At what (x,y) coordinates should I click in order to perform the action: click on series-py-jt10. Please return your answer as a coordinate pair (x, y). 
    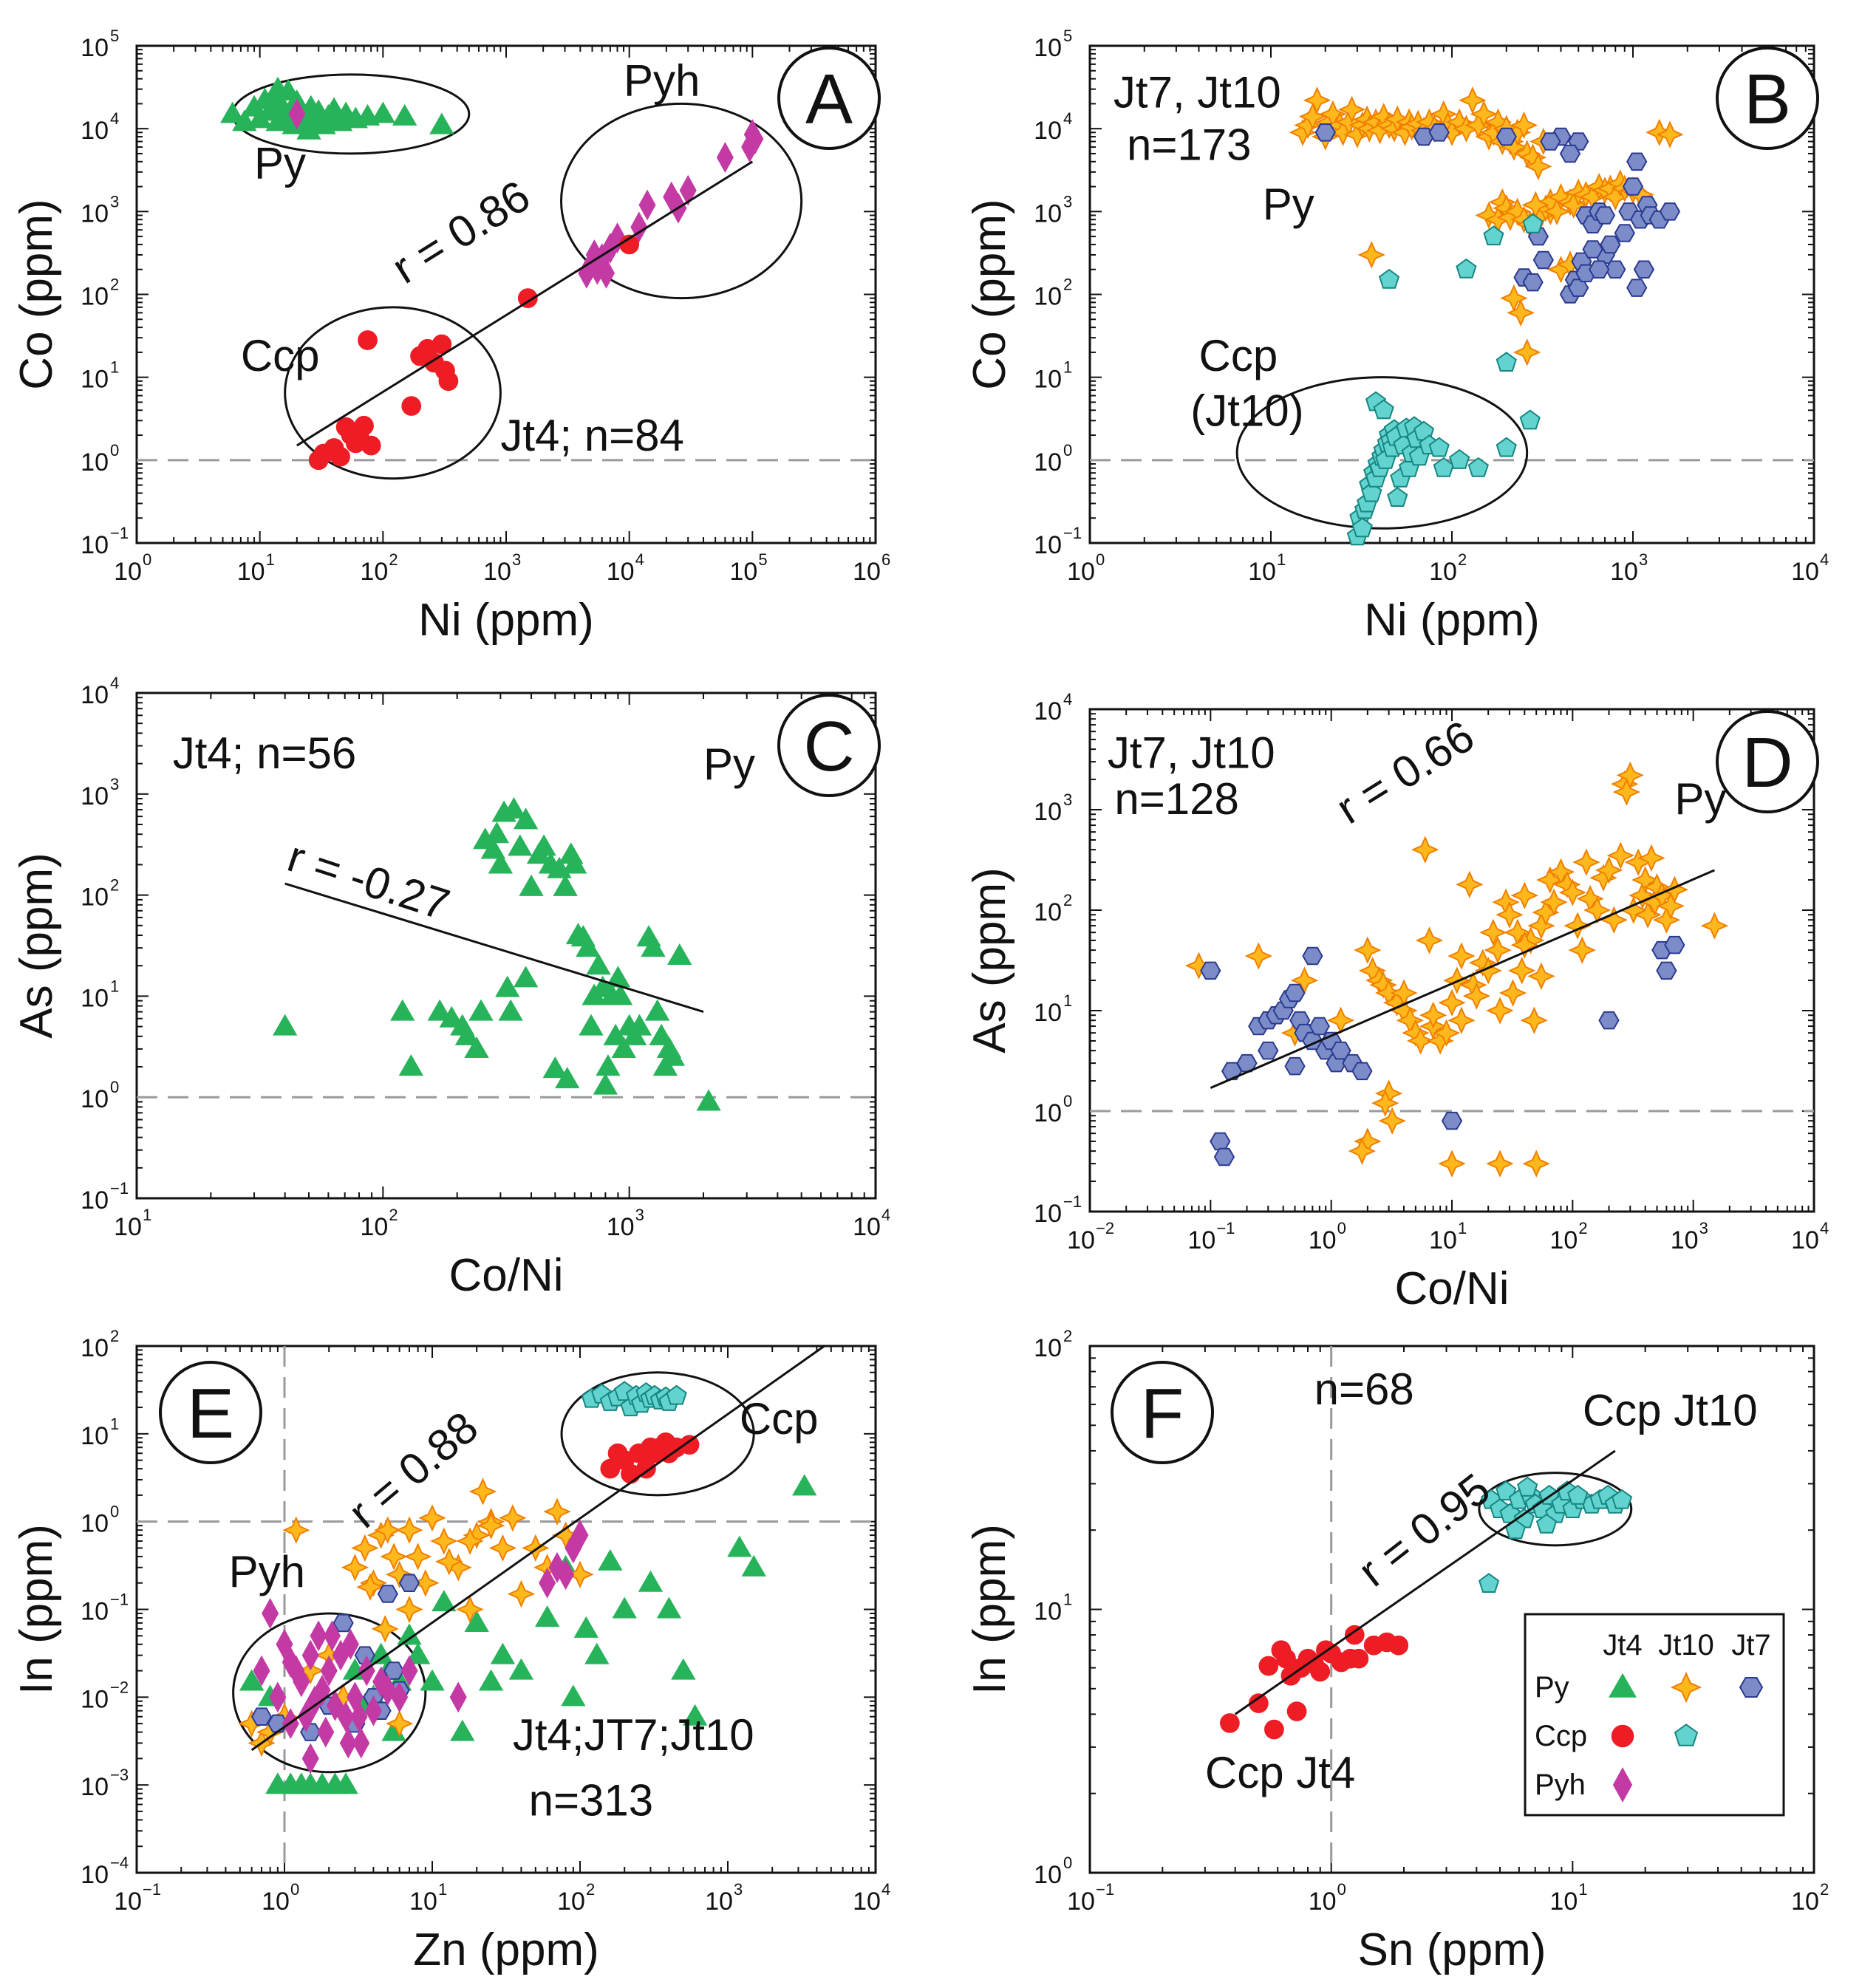
    Looking at the image, I should click on (1456, 969).